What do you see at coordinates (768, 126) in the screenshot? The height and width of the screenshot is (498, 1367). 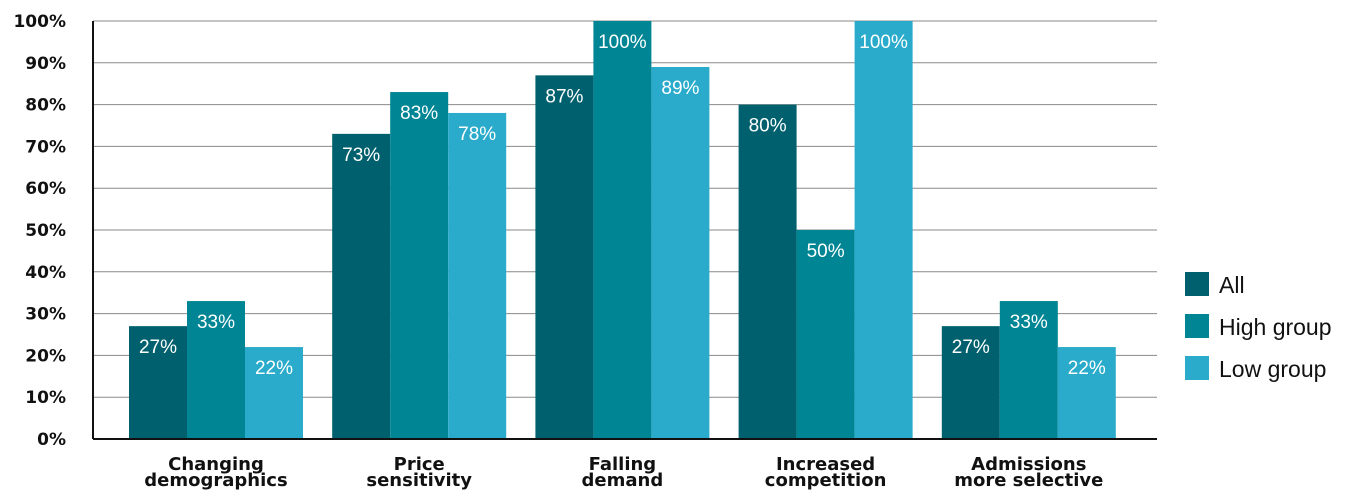 I see `data-label: 80%` at bounding box center [768, 126].